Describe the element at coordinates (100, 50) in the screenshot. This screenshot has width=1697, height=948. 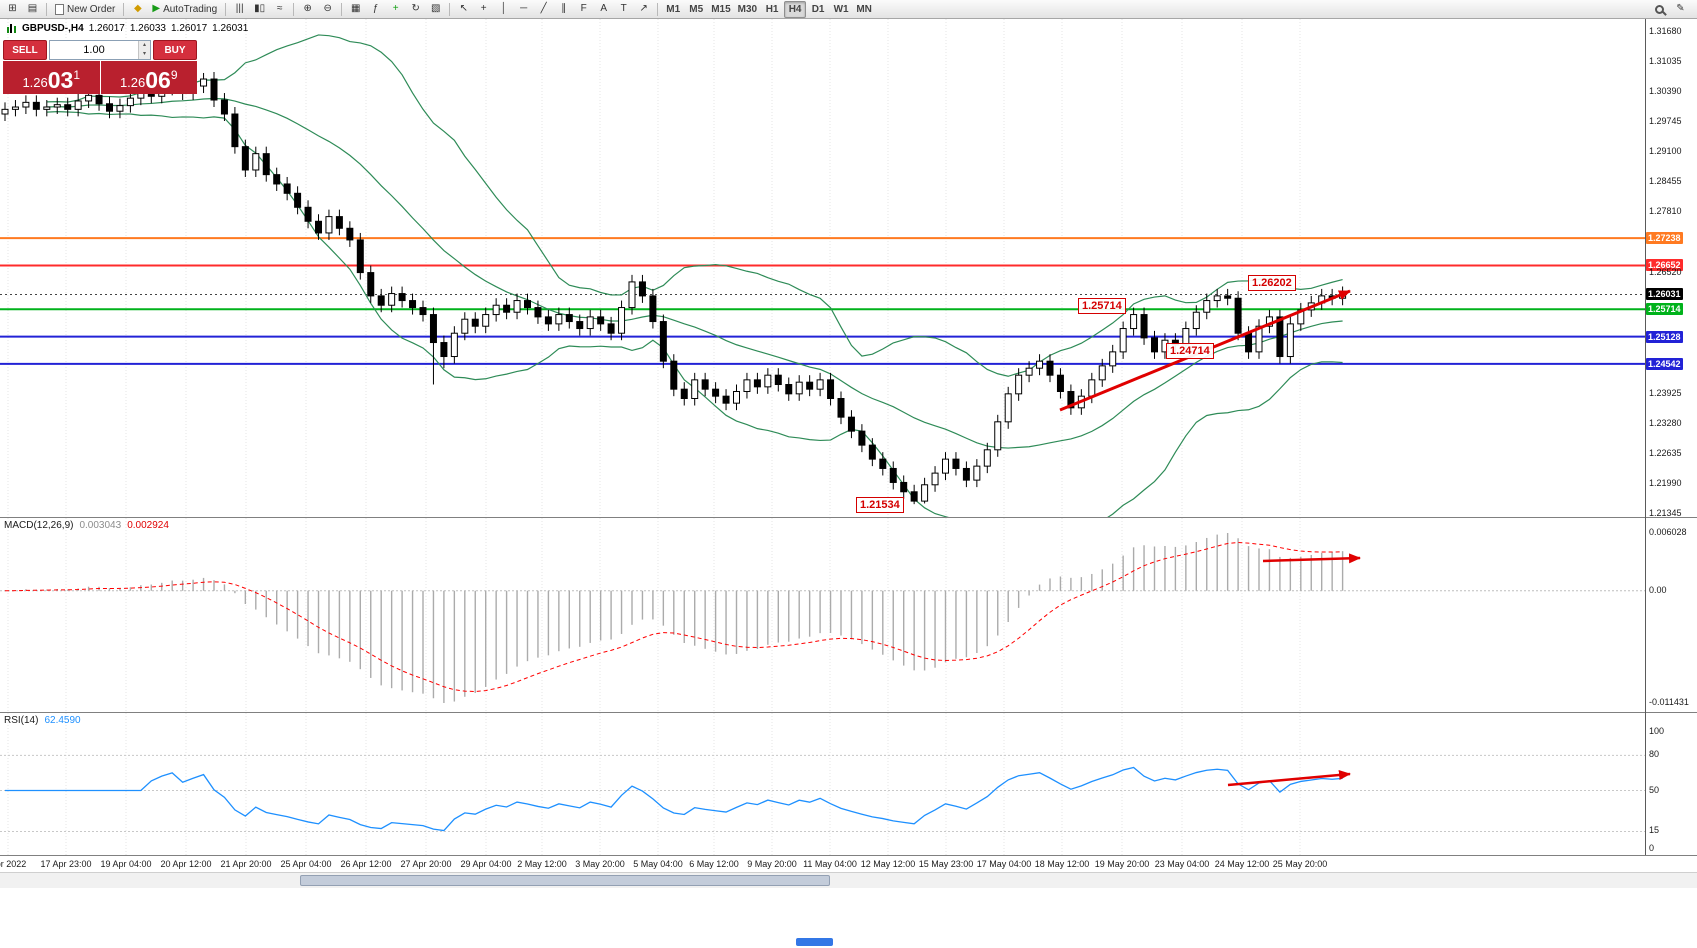
I see `volume-stepper: 1.00 ▴ ▾` at that location.